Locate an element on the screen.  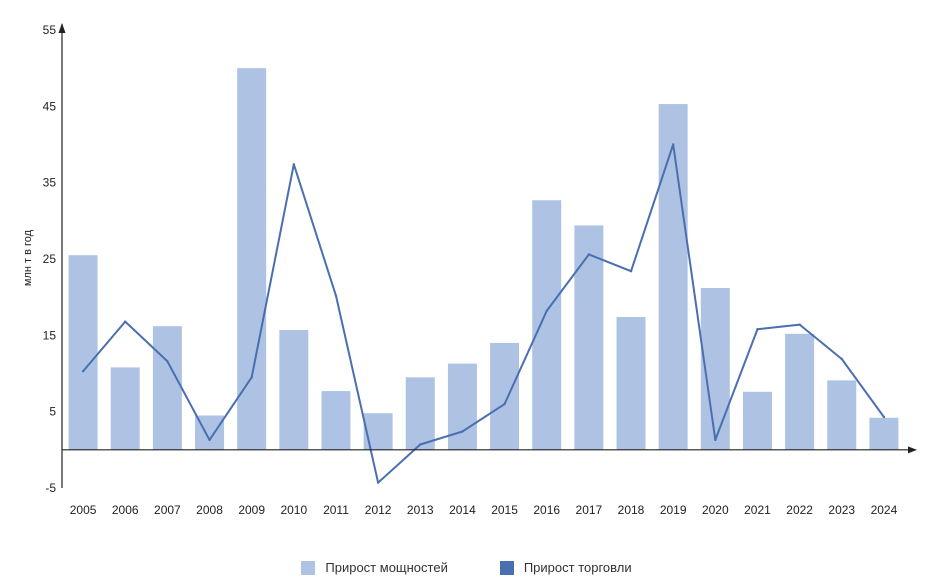
y-tick-label: 55 is located at coordinates (50, 30).